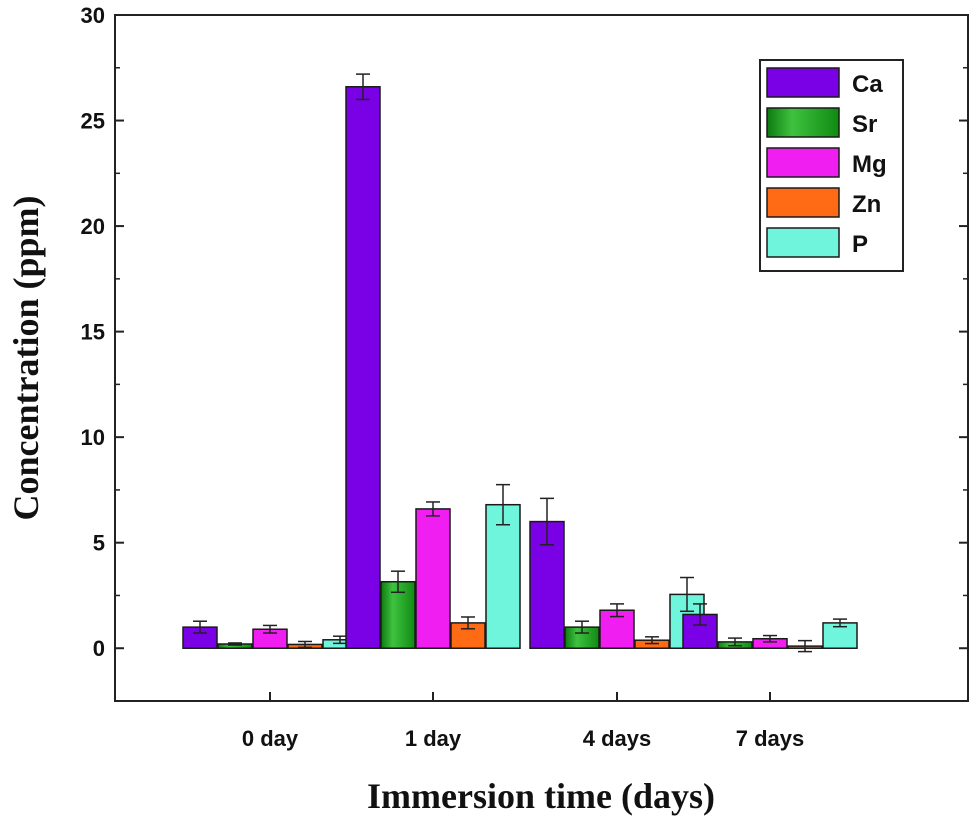 This screenshot has height=822, width=975. What do you see at coordinates (803, 162) in the screenshot?
I see `legend-swatch-mg` at bounding box center [803, 162].